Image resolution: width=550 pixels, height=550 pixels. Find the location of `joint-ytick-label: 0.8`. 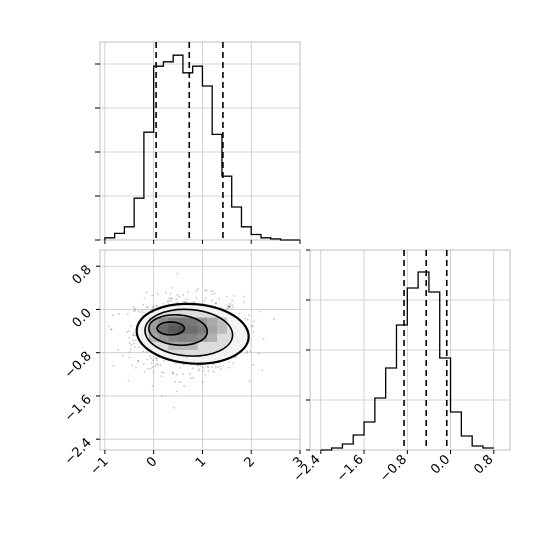

joint-ytick-label: 0.8 is located at coordinates (82, 274).